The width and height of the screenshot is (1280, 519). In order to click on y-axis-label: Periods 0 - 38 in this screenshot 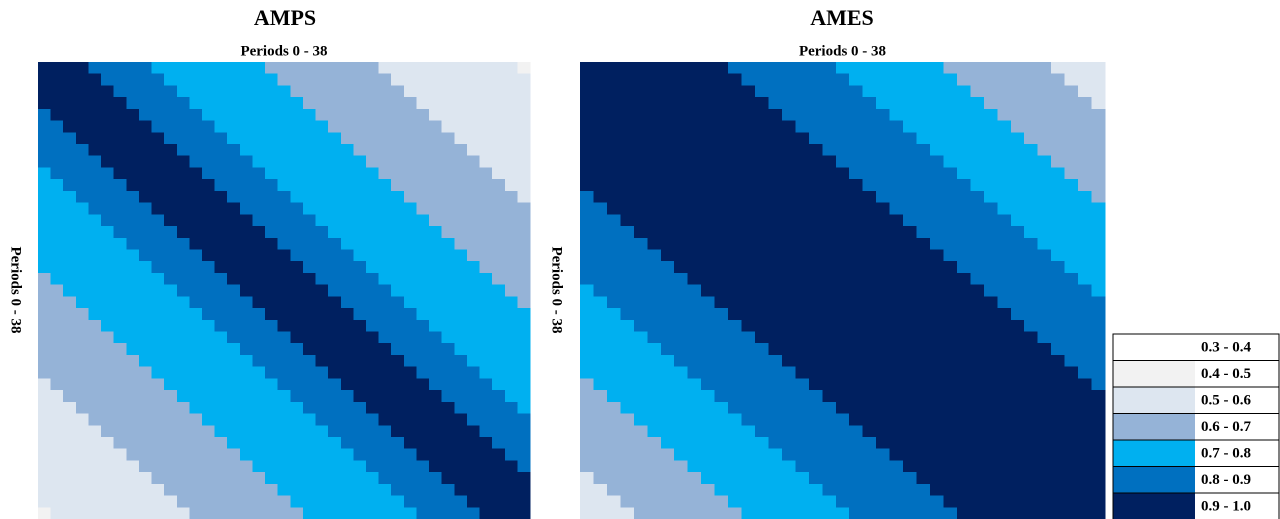, I will do `click(557, 289)`.